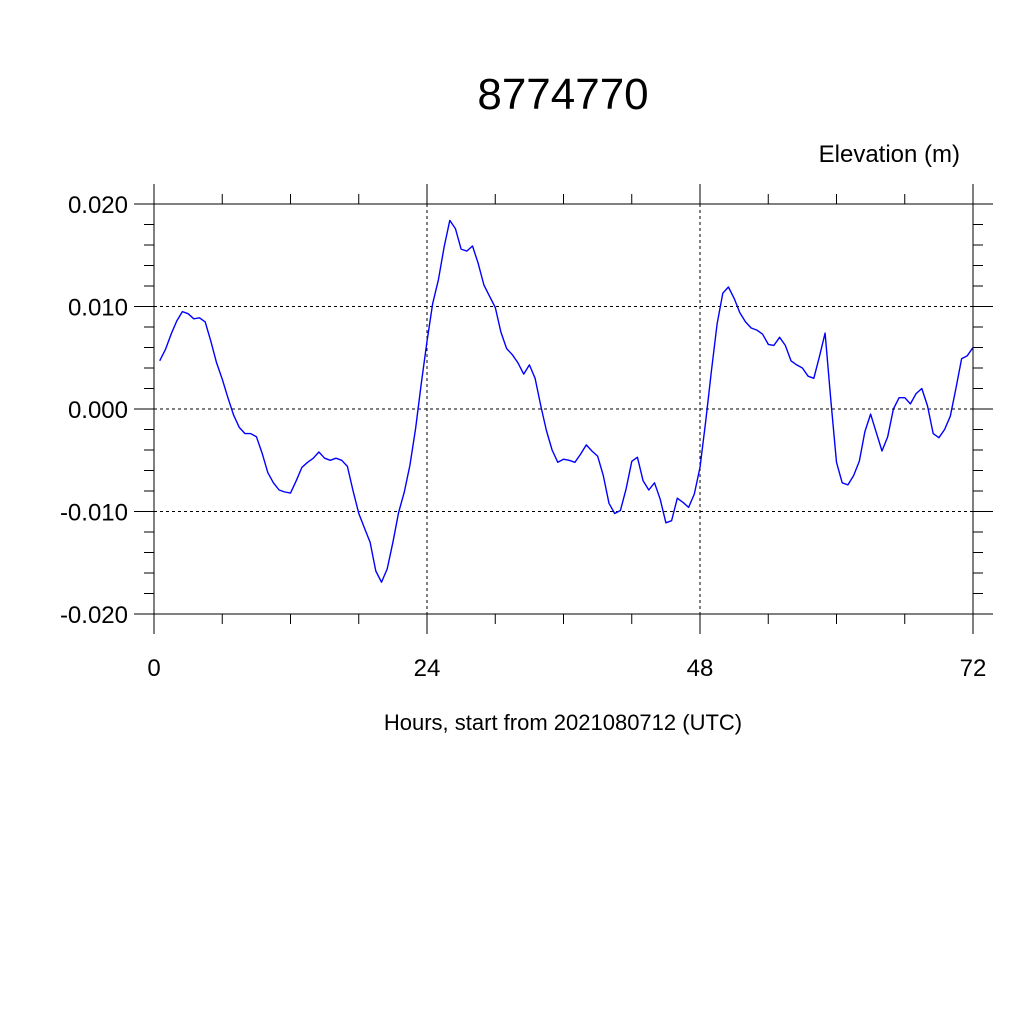 This screenshot has height=1024, width=1024. I want to click on x-tick-label: 48, so click(700, 668).